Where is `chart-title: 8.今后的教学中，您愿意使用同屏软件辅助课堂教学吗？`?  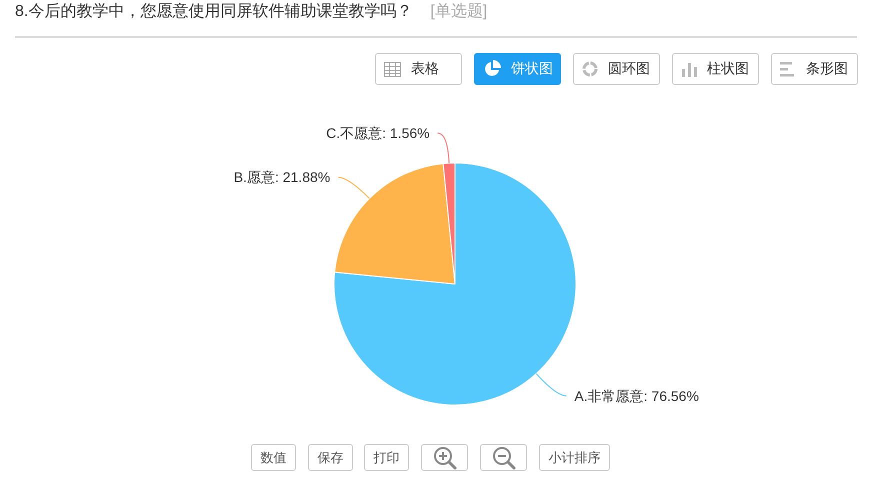
chart-title: 8.今后的教学中，您愿意使用同屏软件辅助课堂教学吗？ is located at coordinates (213, 11).